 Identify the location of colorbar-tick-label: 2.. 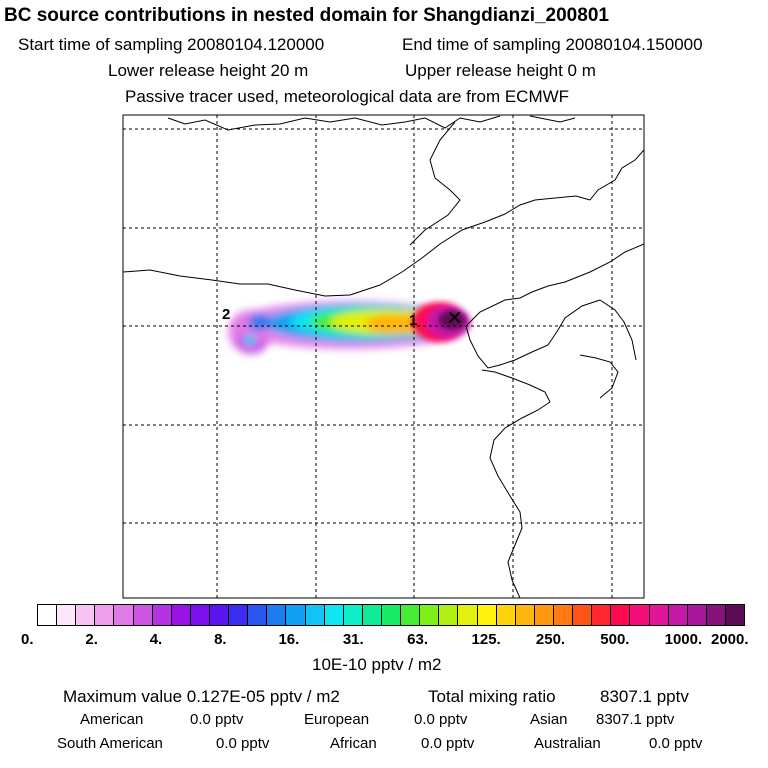
(91, 639).